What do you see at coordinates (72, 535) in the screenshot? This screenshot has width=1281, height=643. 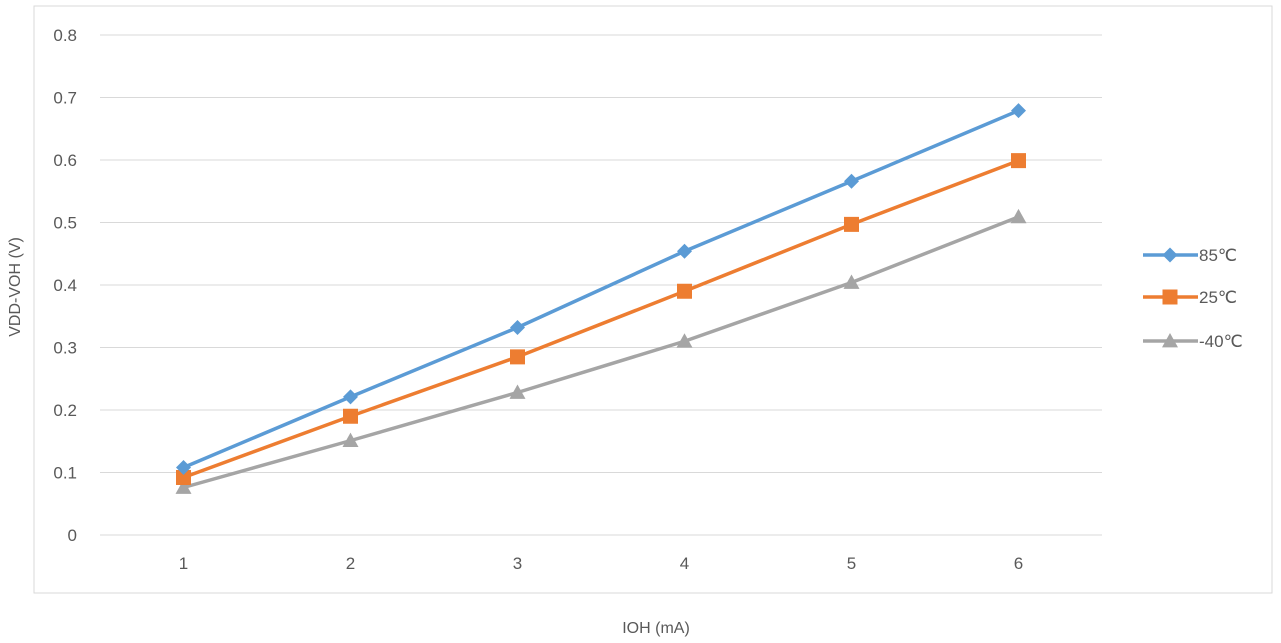 I see `y-tick-label: 0` at bounding box center [72, 535].